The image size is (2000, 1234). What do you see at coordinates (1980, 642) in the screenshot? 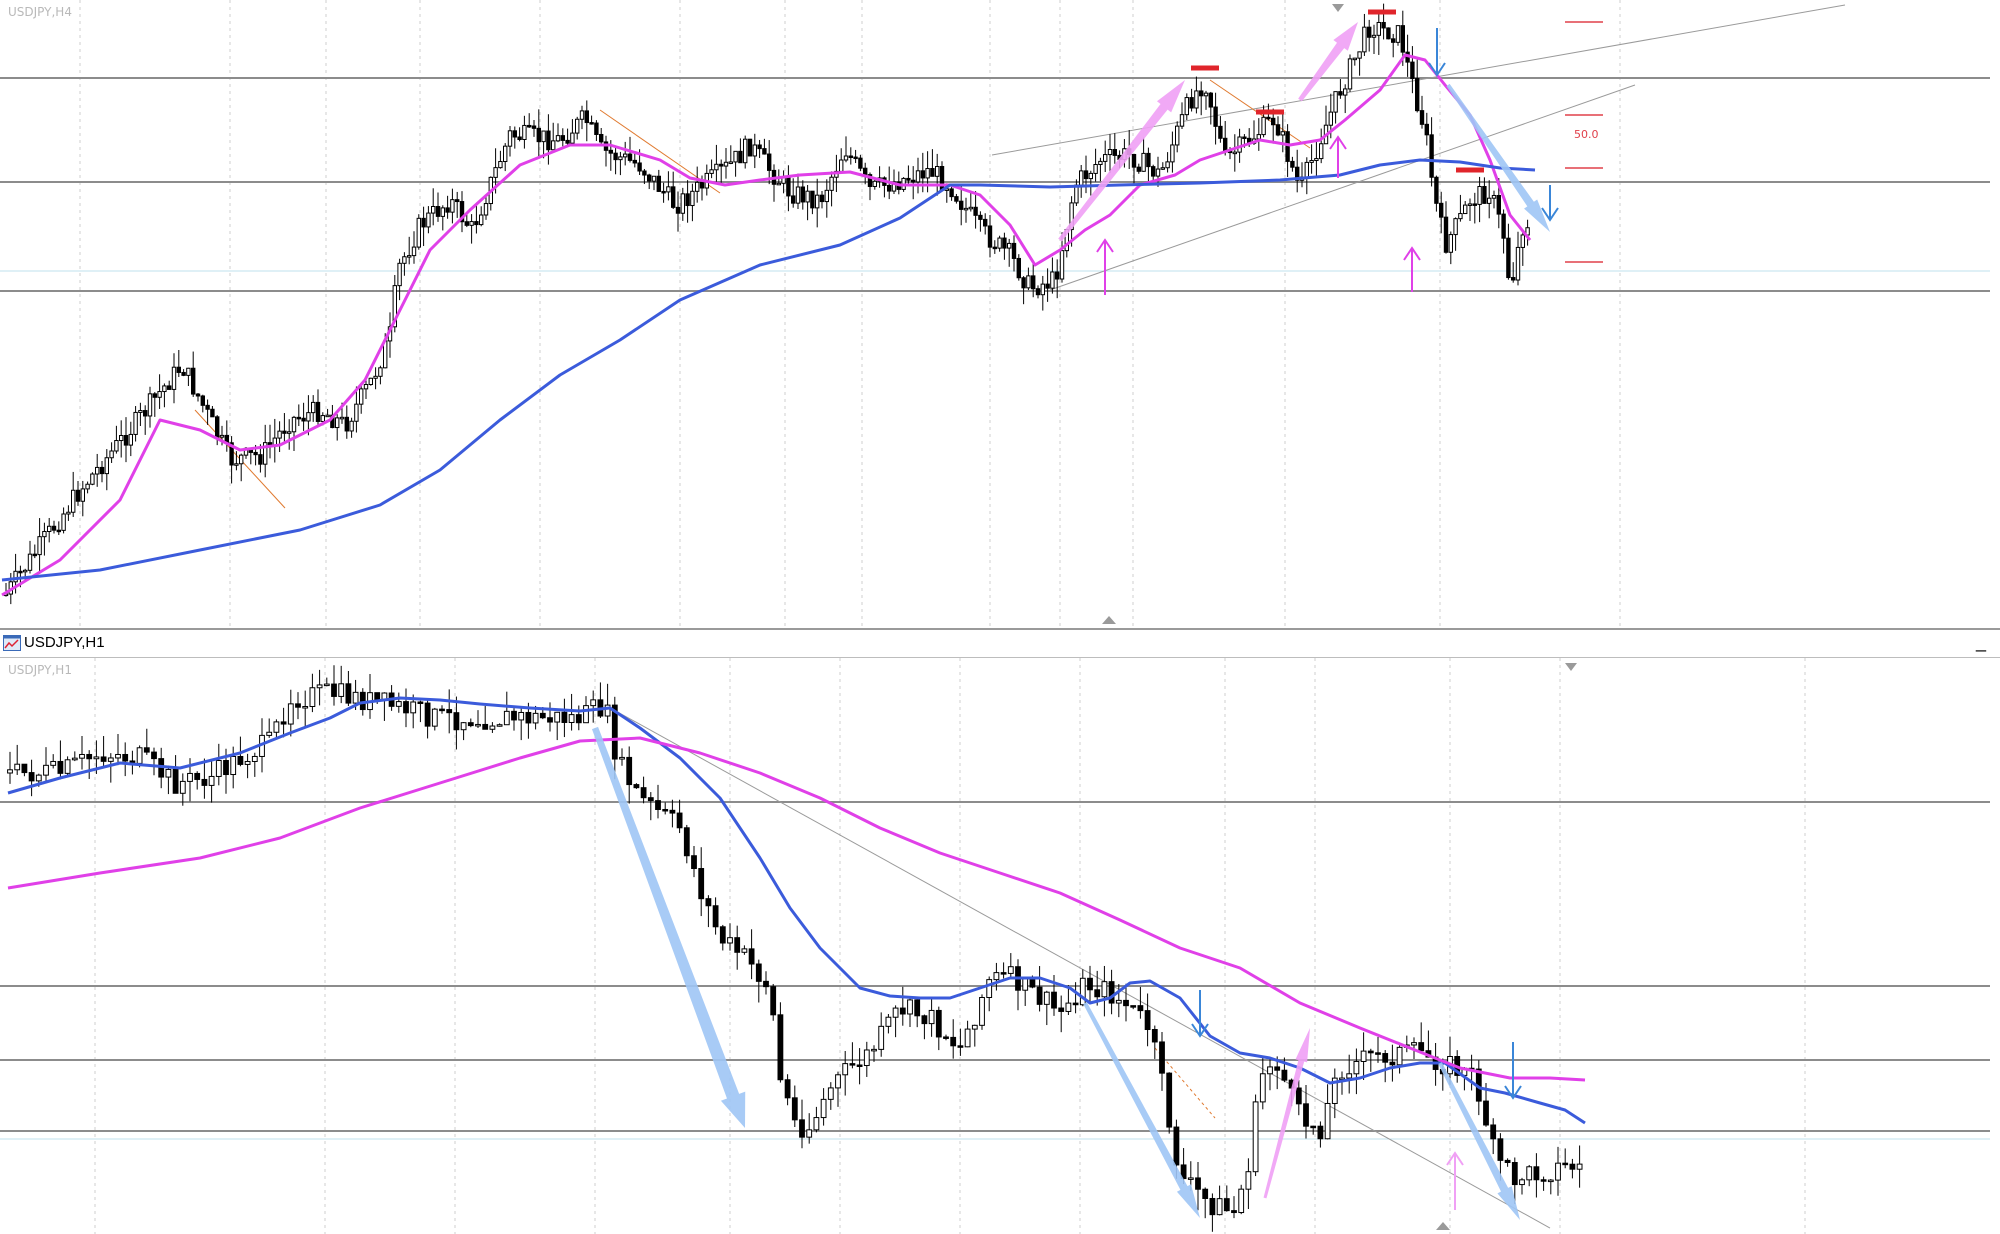
I see `minimize-button: _` at bounding box center [1980, 642].